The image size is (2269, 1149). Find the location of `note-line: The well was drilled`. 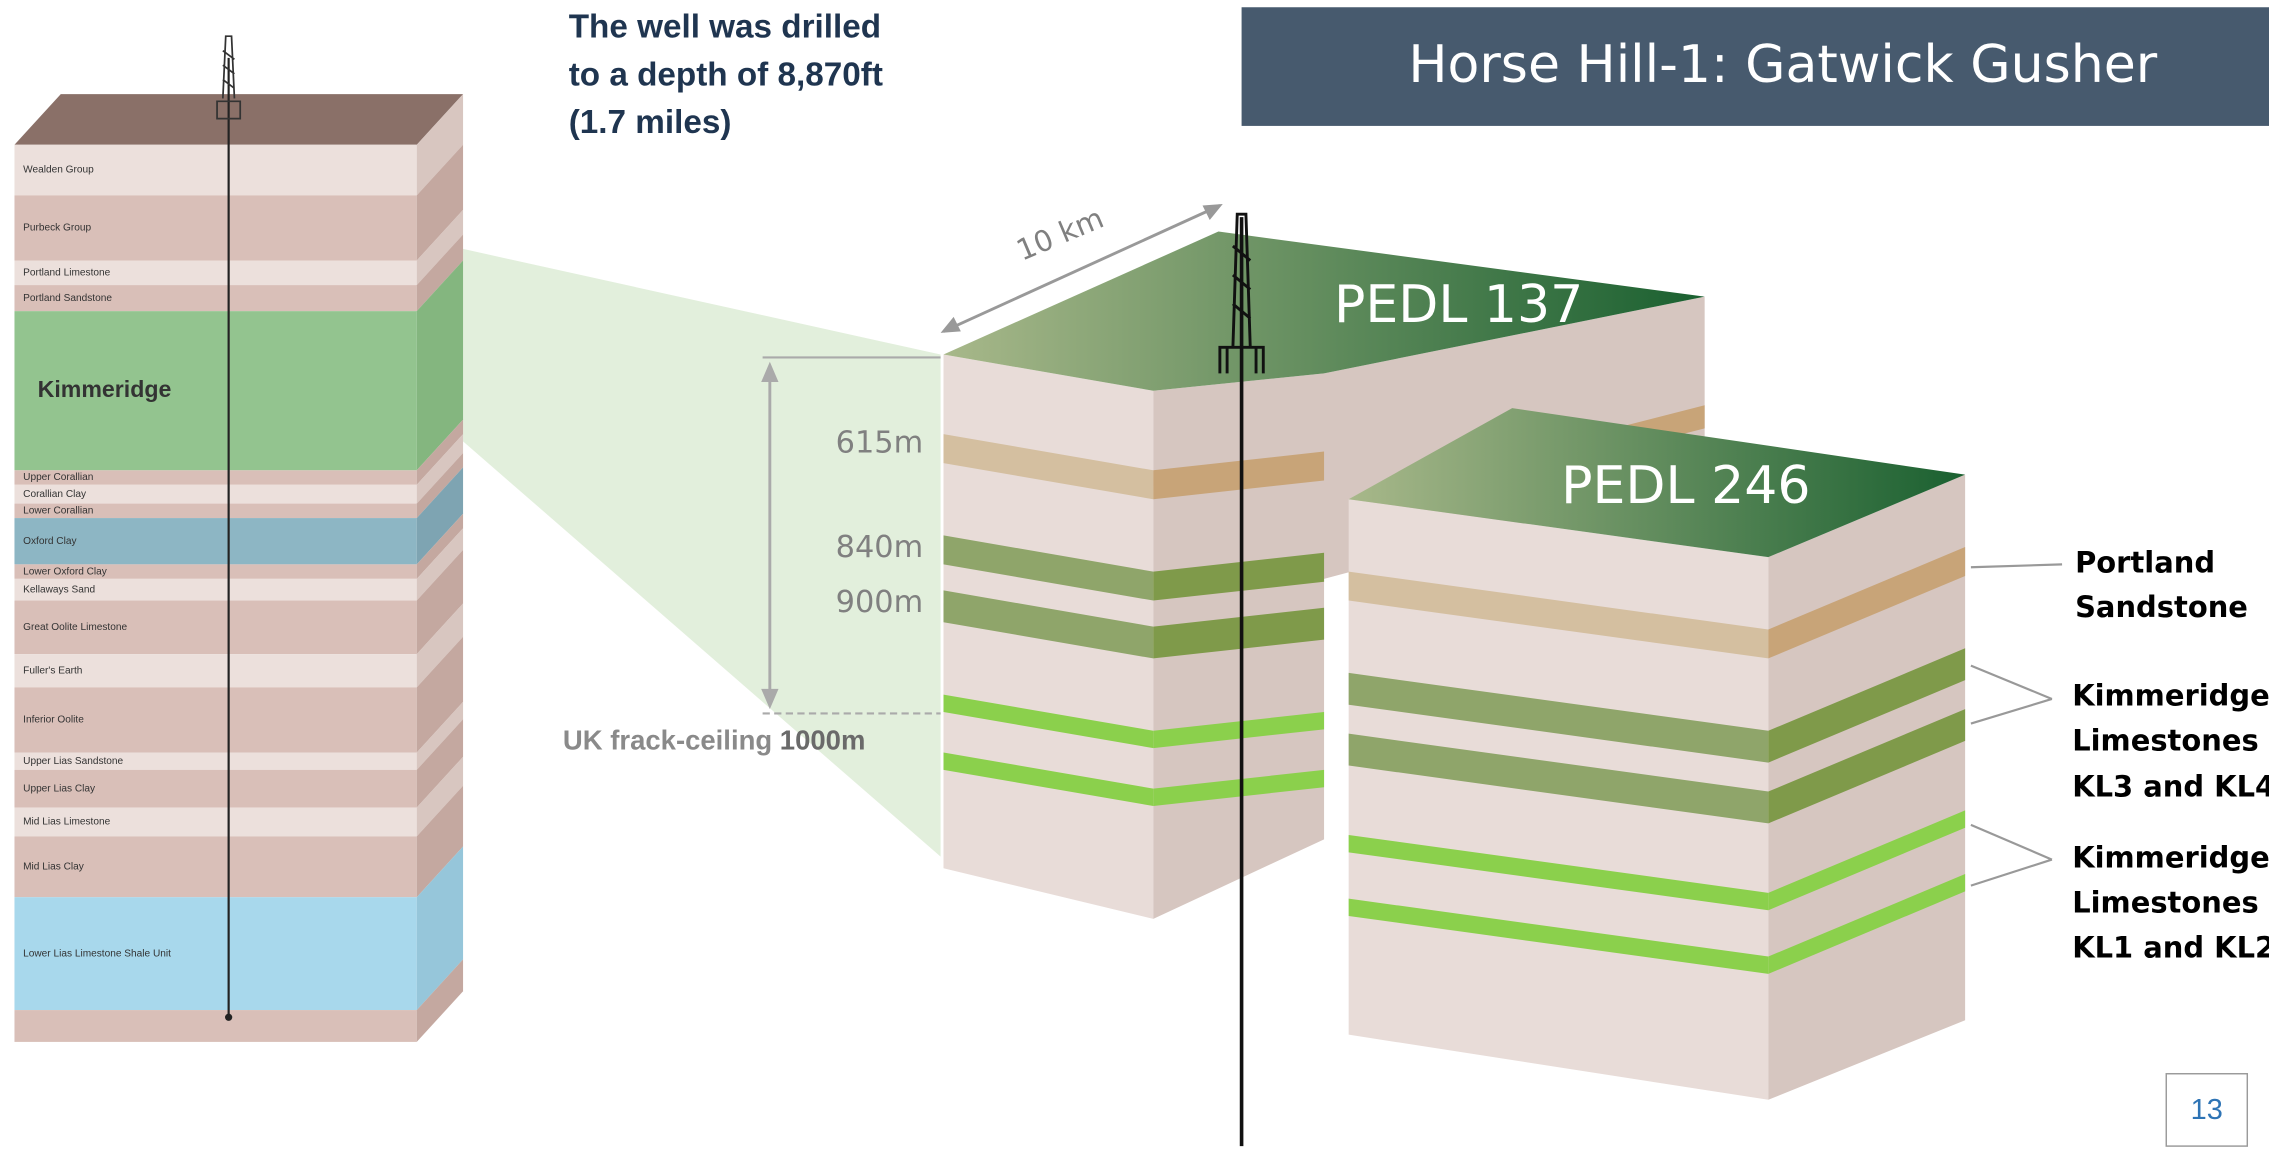

note-line: The well was drilled is located at coordinates (725, 27).